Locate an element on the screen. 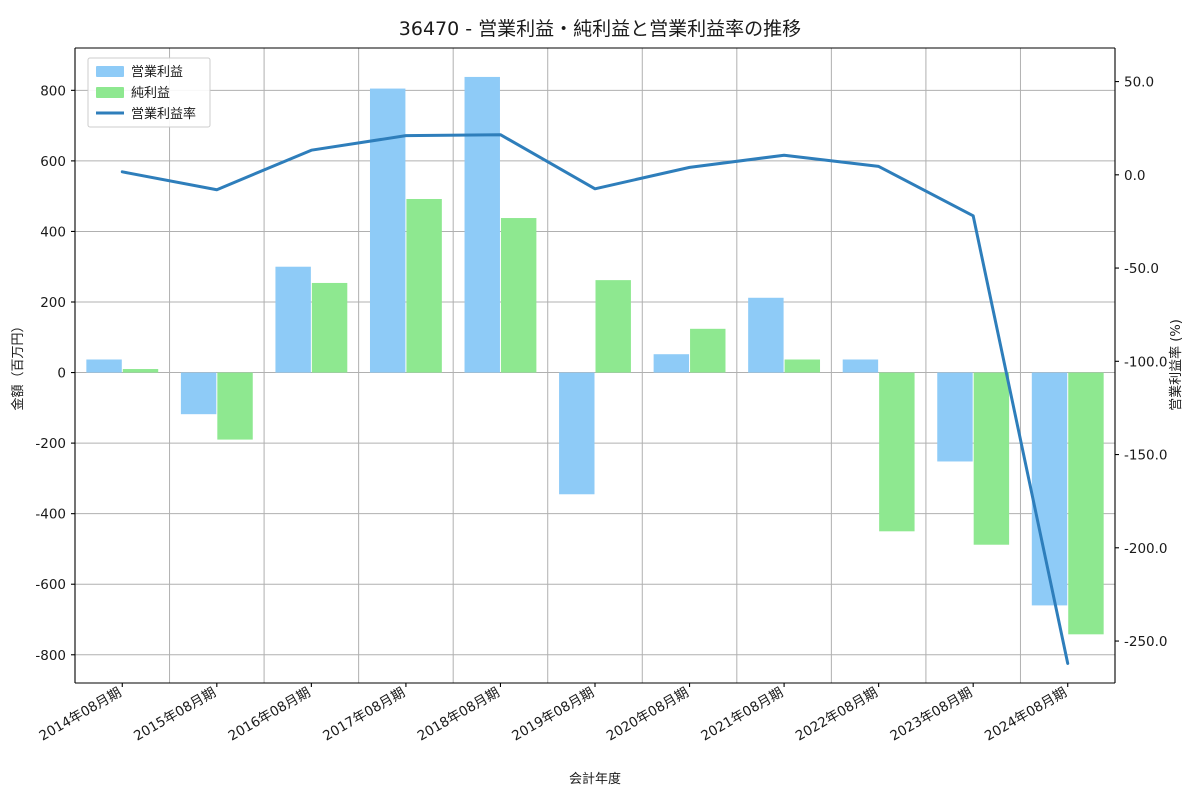  y-axis-right-tick-label: 0.0 is located at coordinates (1134, 176).